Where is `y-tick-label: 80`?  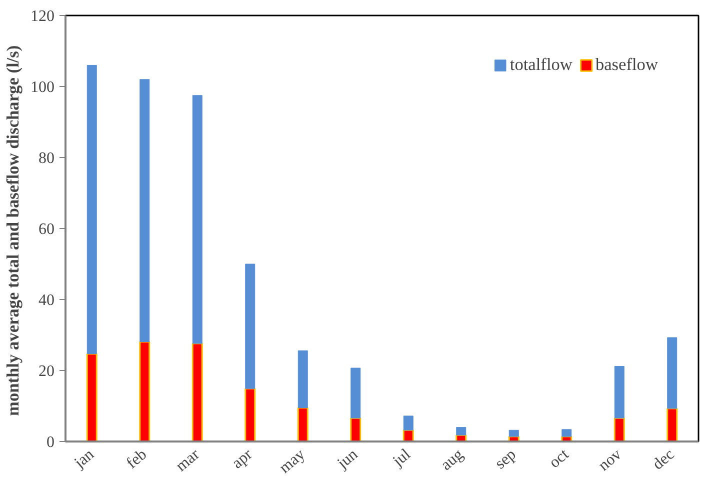
y-tick-label: 80 is located at coordinates (46, 158).